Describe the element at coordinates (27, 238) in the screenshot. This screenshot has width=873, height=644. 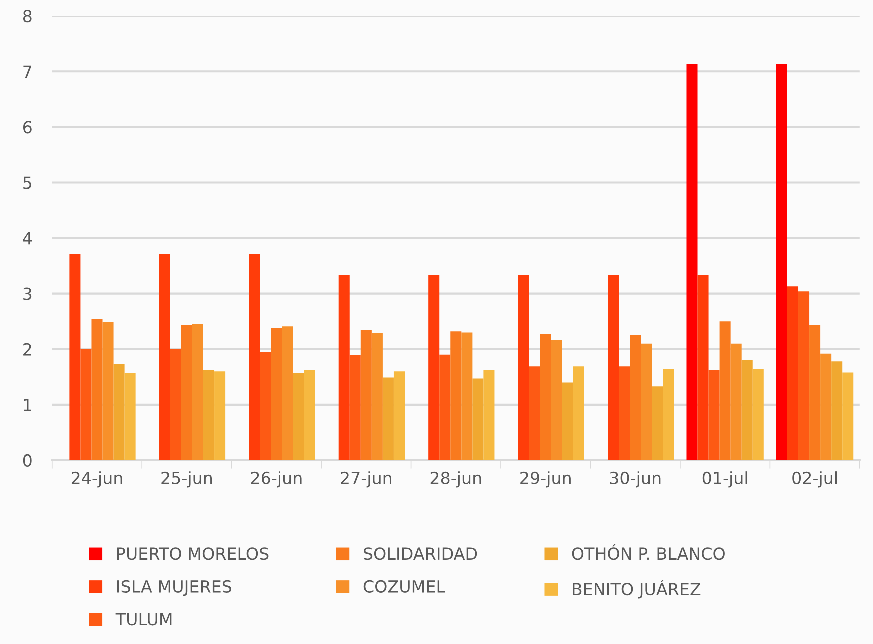
I see `y-tick-label: 4` at that location.